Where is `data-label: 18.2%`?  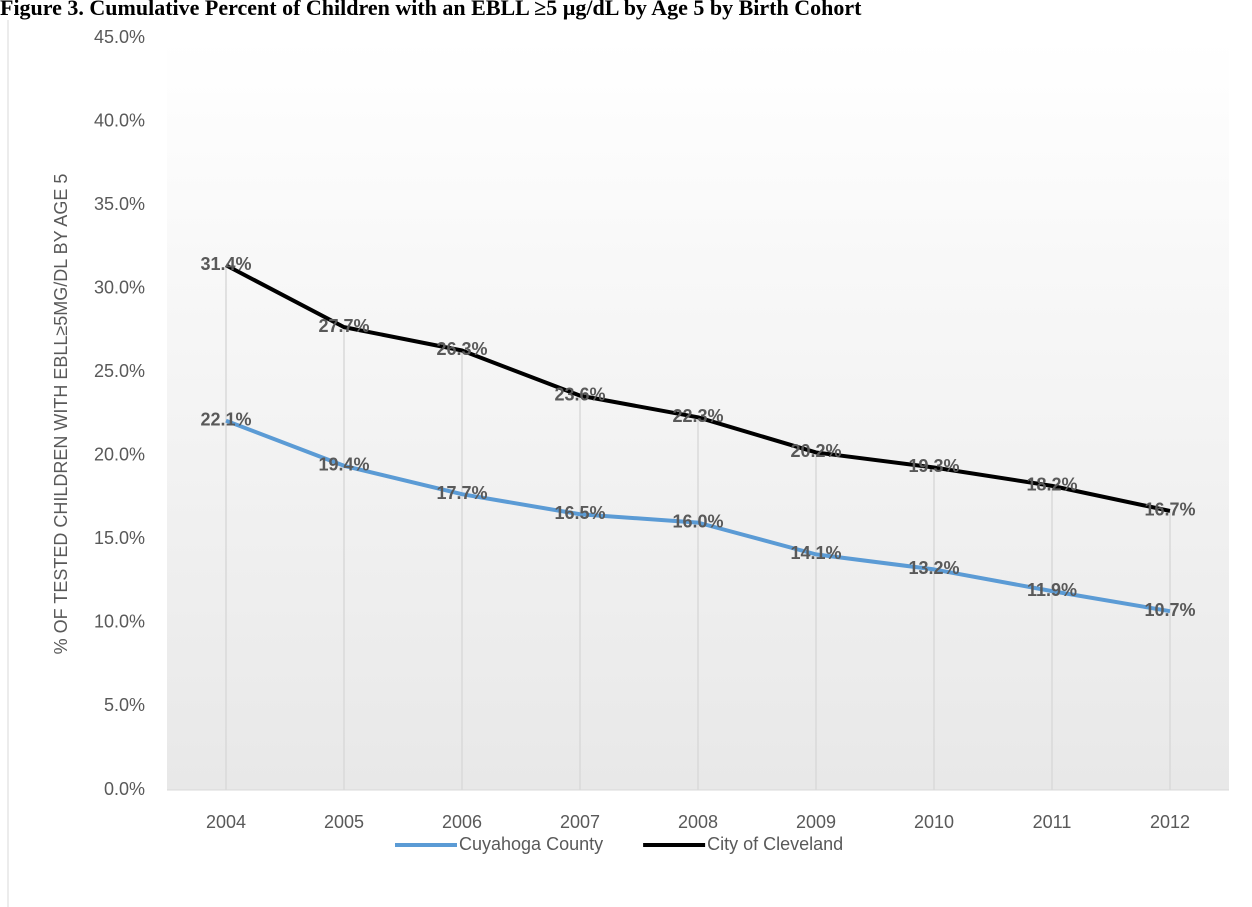
data-label: 18.2% is located at coordinates (1051, 485).